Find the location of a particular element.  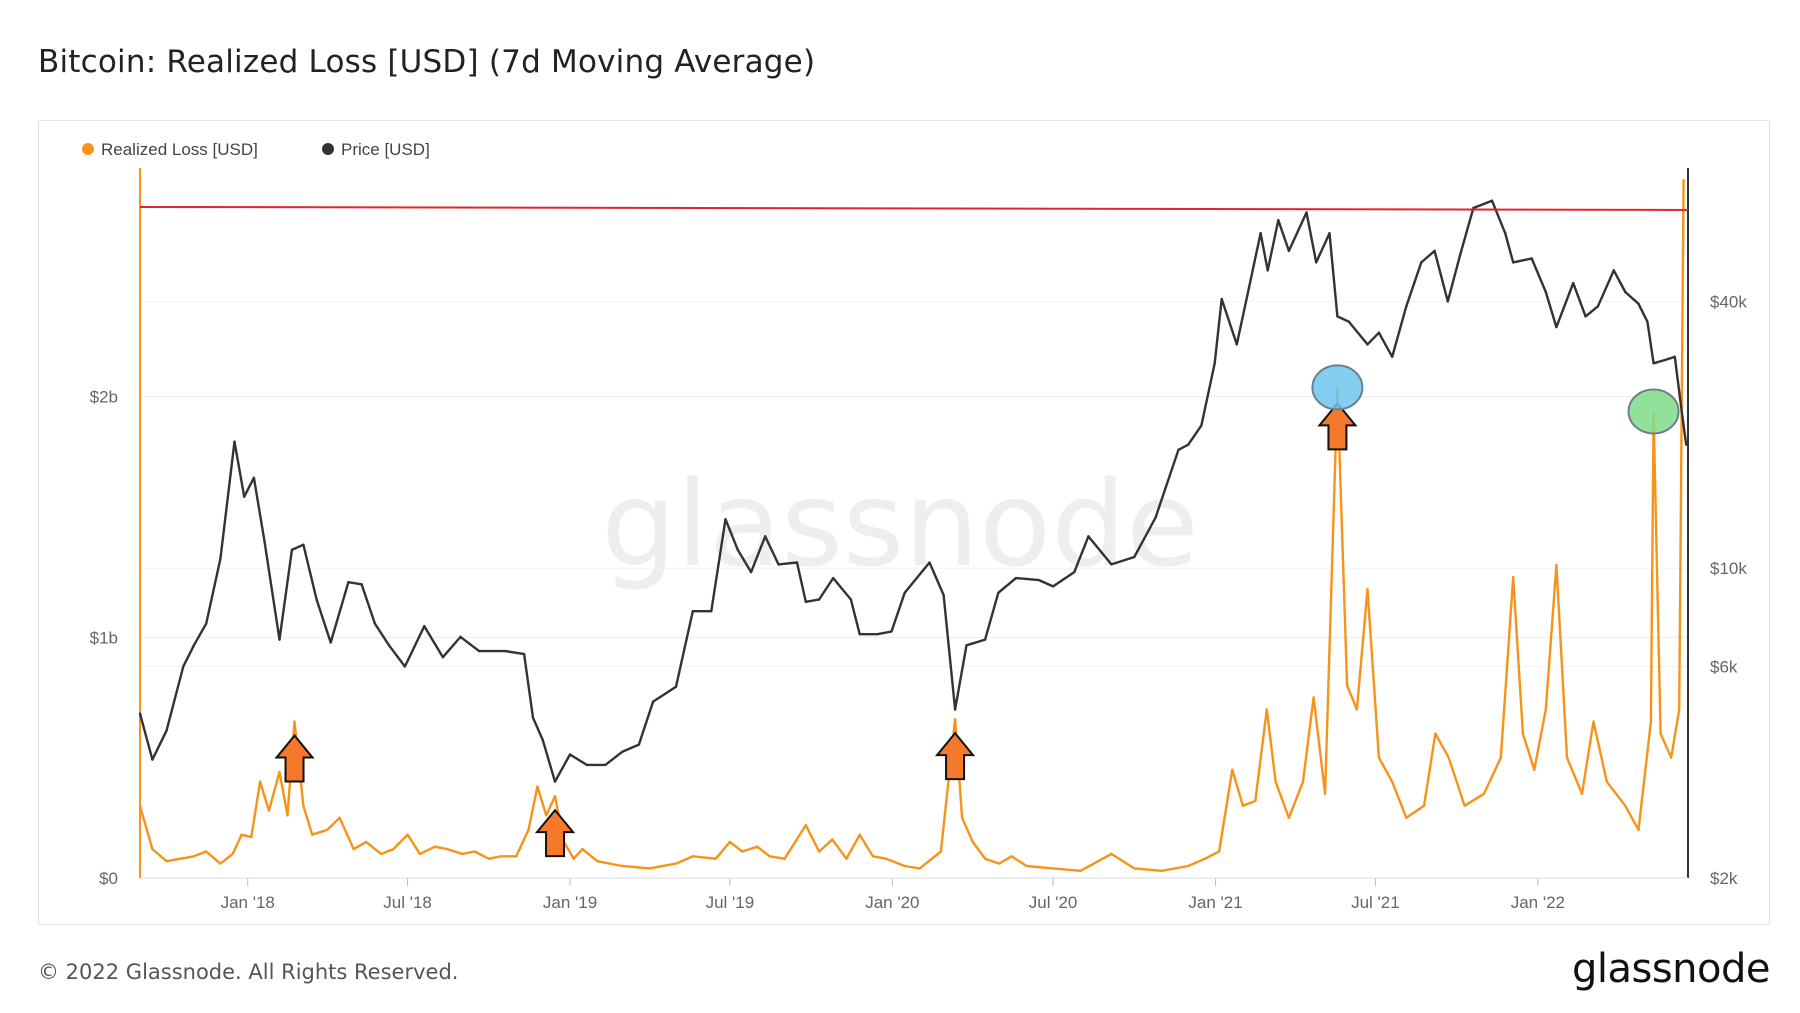

x-tick-label: Jan '21 is located at coordinates (1215, 902).